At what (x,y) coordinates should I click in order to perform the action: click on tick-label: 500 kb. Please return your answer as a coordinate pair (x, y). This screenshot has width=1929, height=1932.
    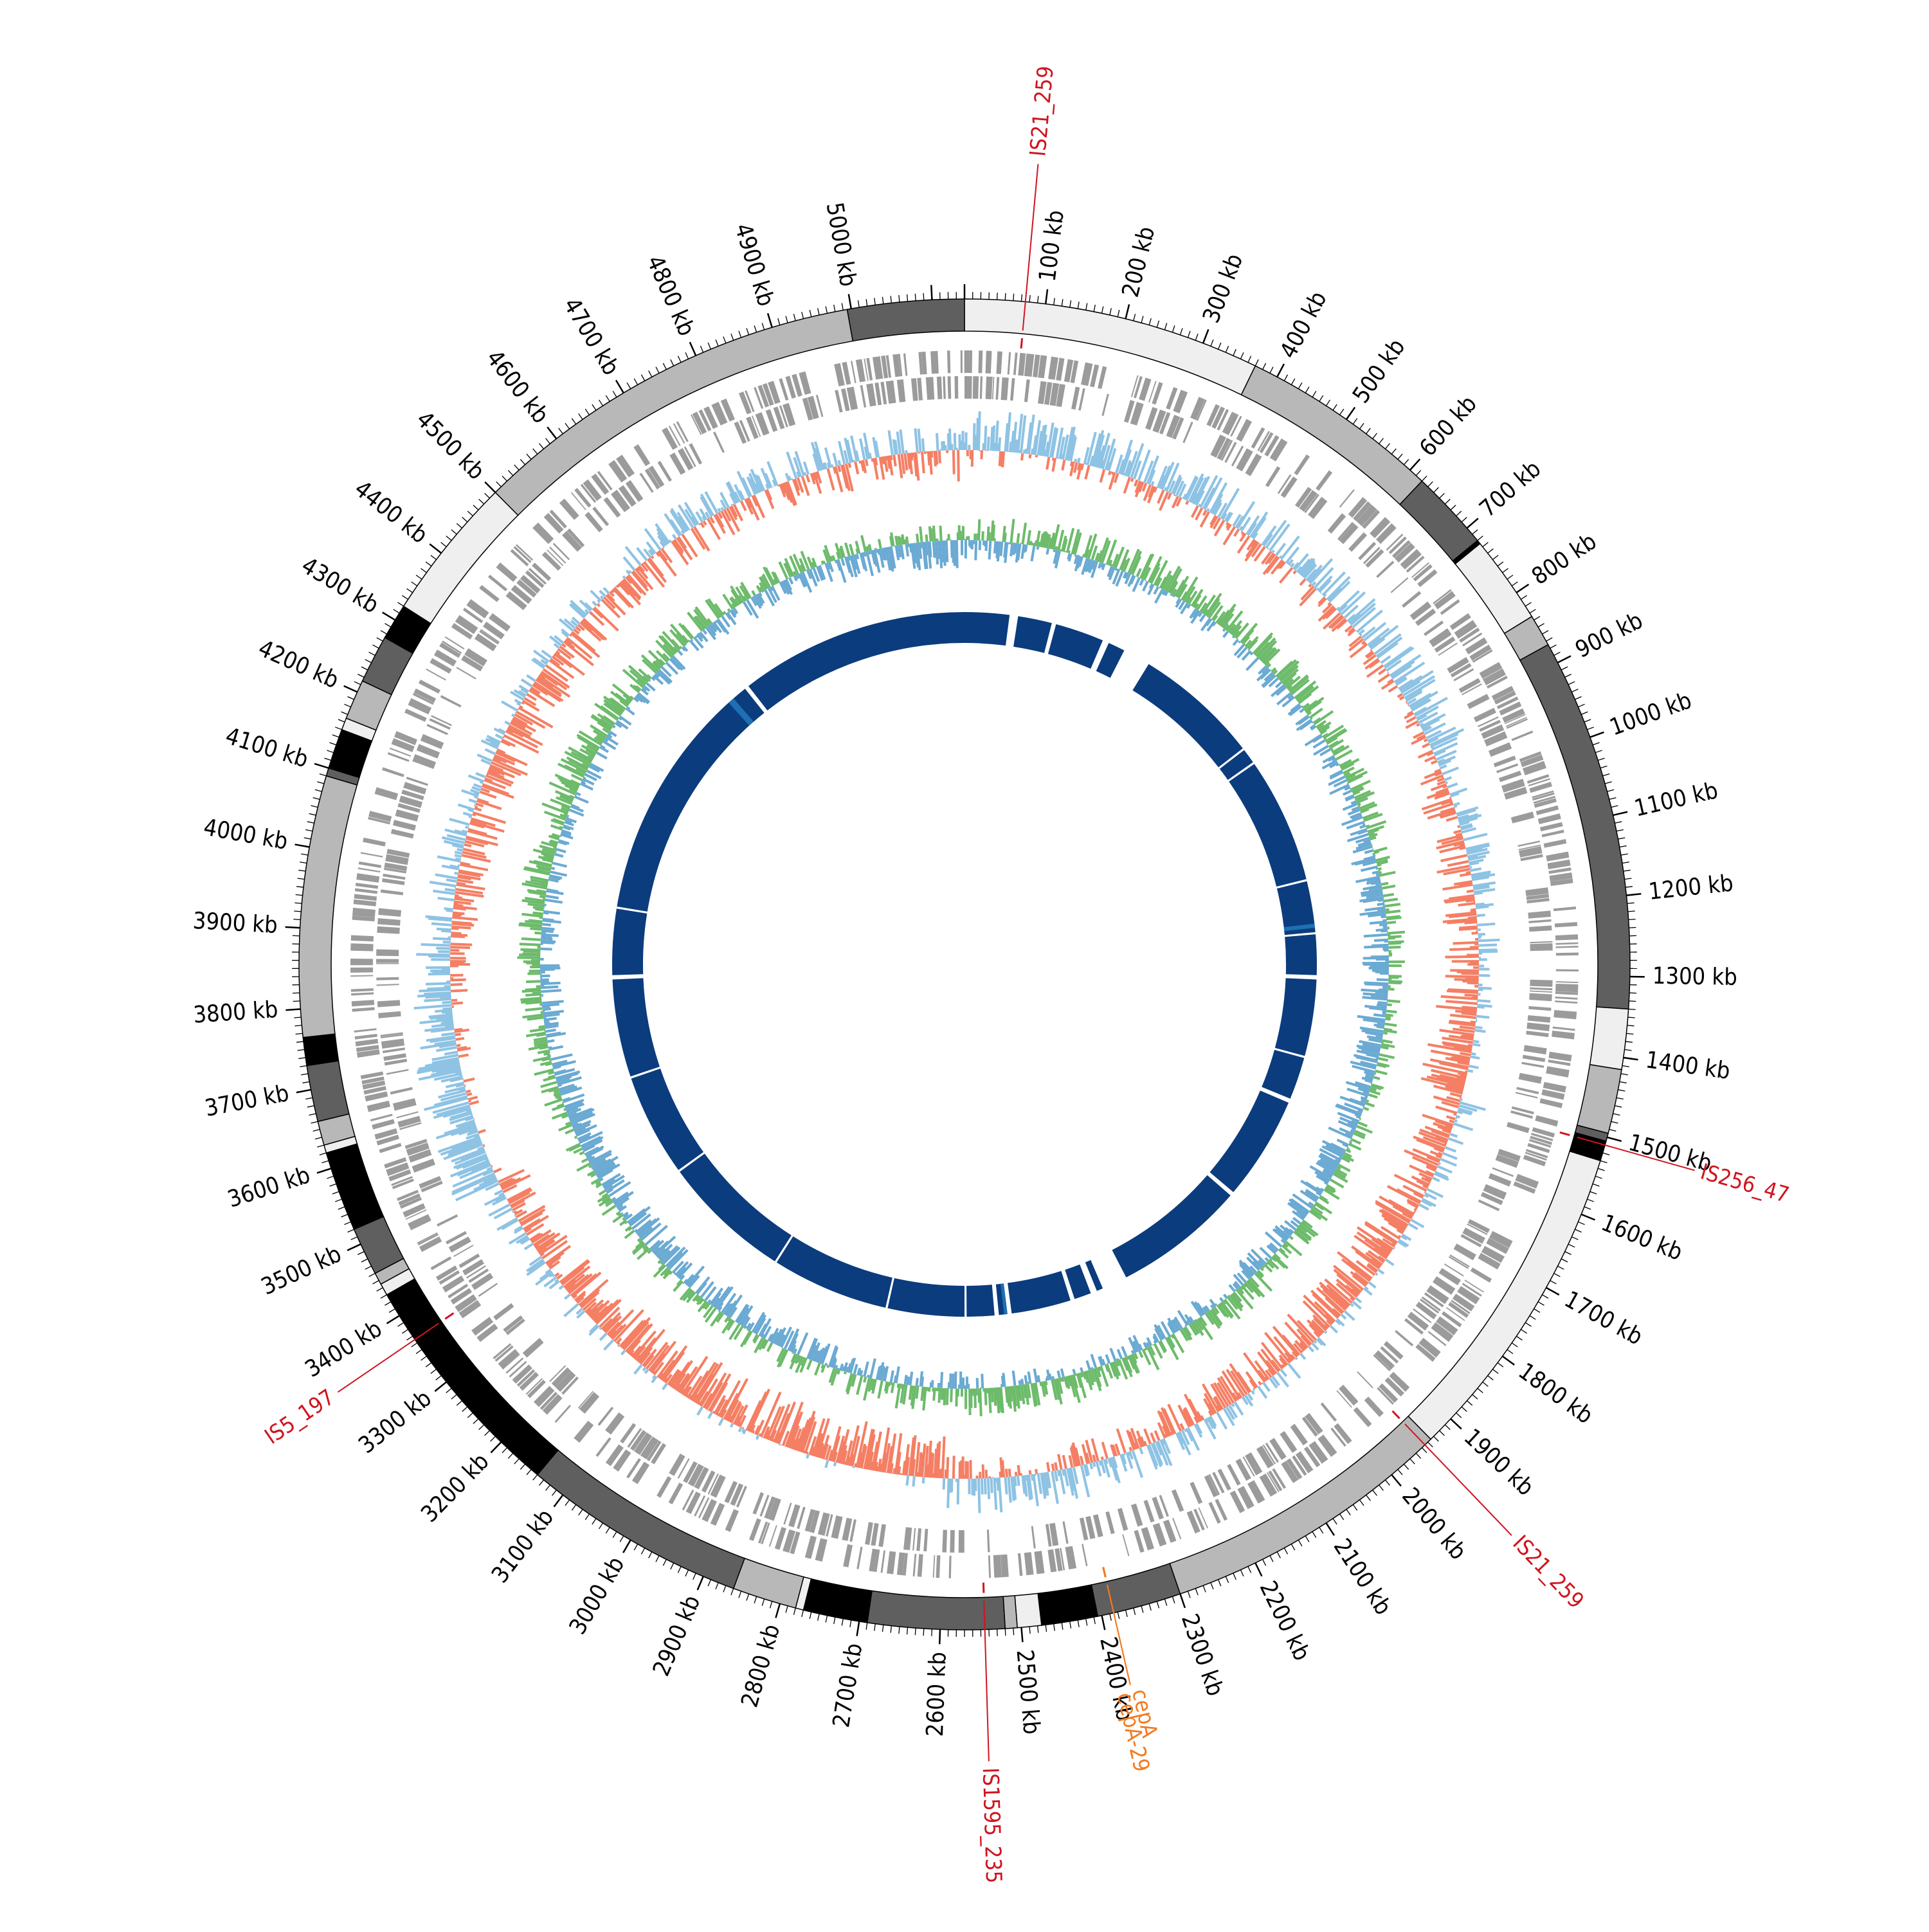
    Looking at the image, I should click on (1379, 371).